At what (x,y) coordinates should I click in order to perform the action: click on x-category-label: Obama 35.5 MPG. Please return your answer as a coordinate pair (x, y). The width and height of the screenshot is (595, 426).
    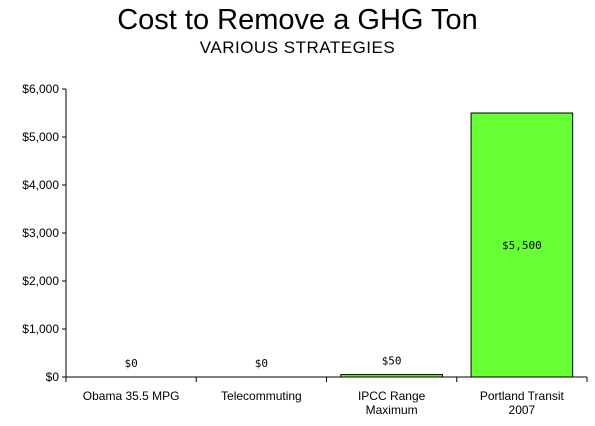
    Looking at the image, I should click on (131, 396).